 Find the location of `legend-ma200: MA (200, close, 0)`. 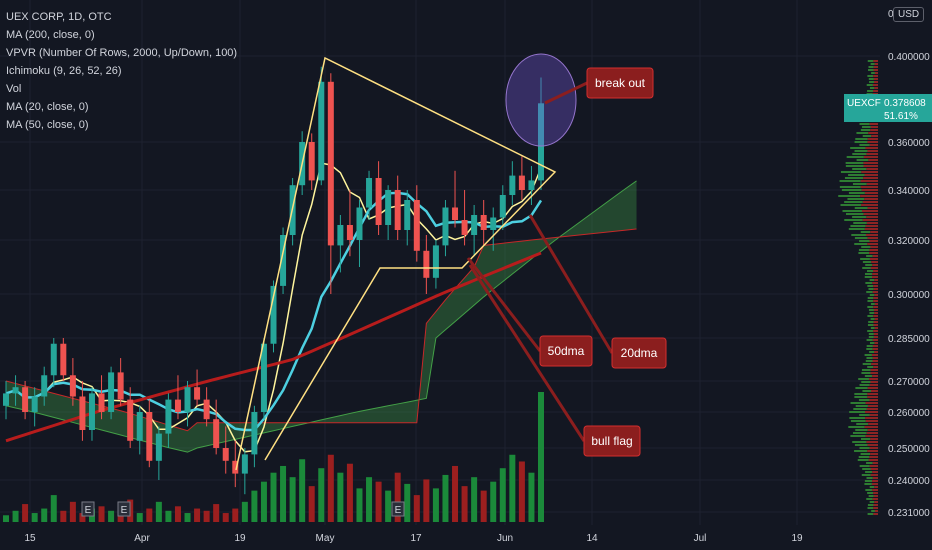

legend-ma200: MA (200, close, 0) is located at coordinates (50, 35).